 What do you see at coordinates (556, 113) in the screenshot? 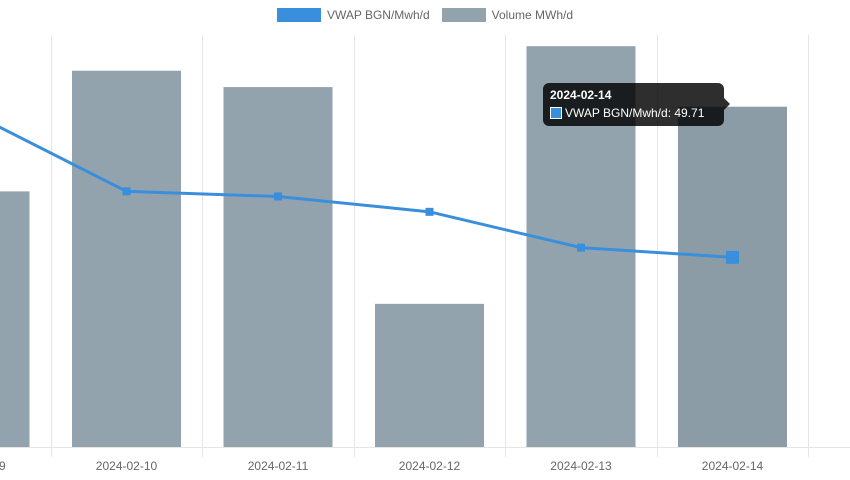
I see `tooltip-swatch` at bounding box center [556, 113].